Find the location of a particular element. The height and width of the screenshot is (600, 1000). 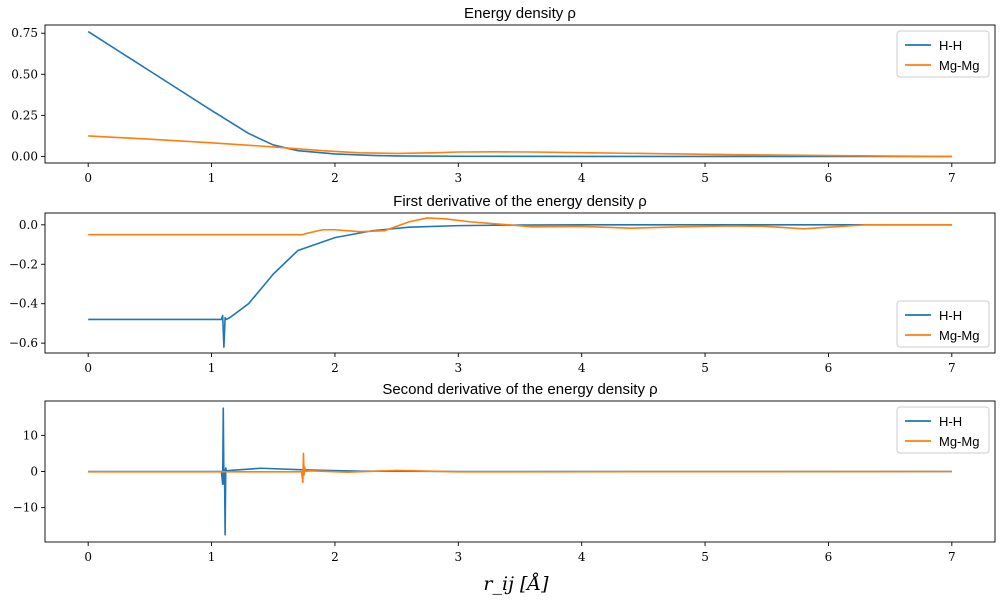

y-tick-label: 0.50 is located at coordinates (24, 74).